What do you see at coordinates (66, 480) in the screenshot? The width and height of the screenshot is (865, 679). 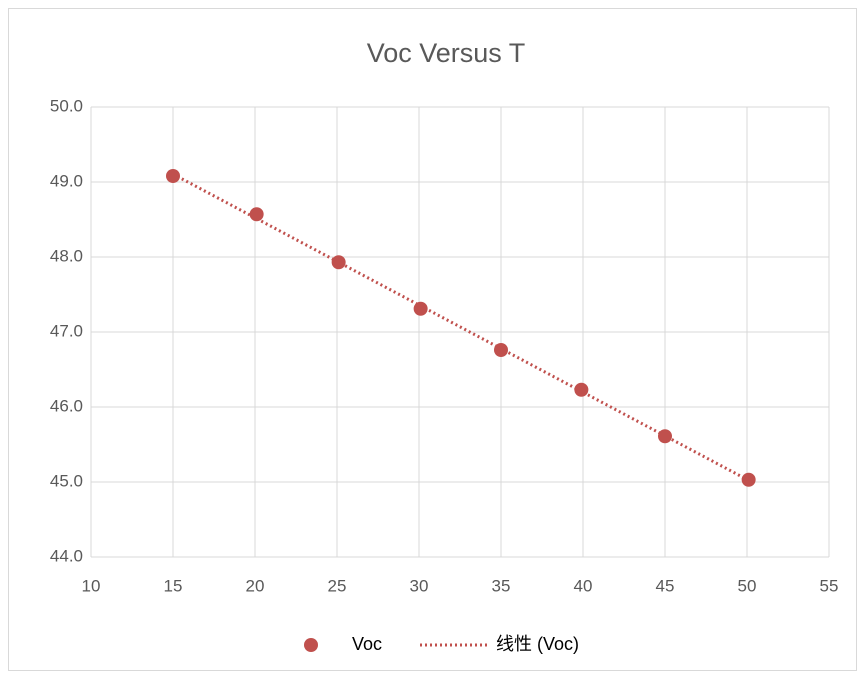 I see `y-tick-label: 45.0` at bounding box center [66, 480].